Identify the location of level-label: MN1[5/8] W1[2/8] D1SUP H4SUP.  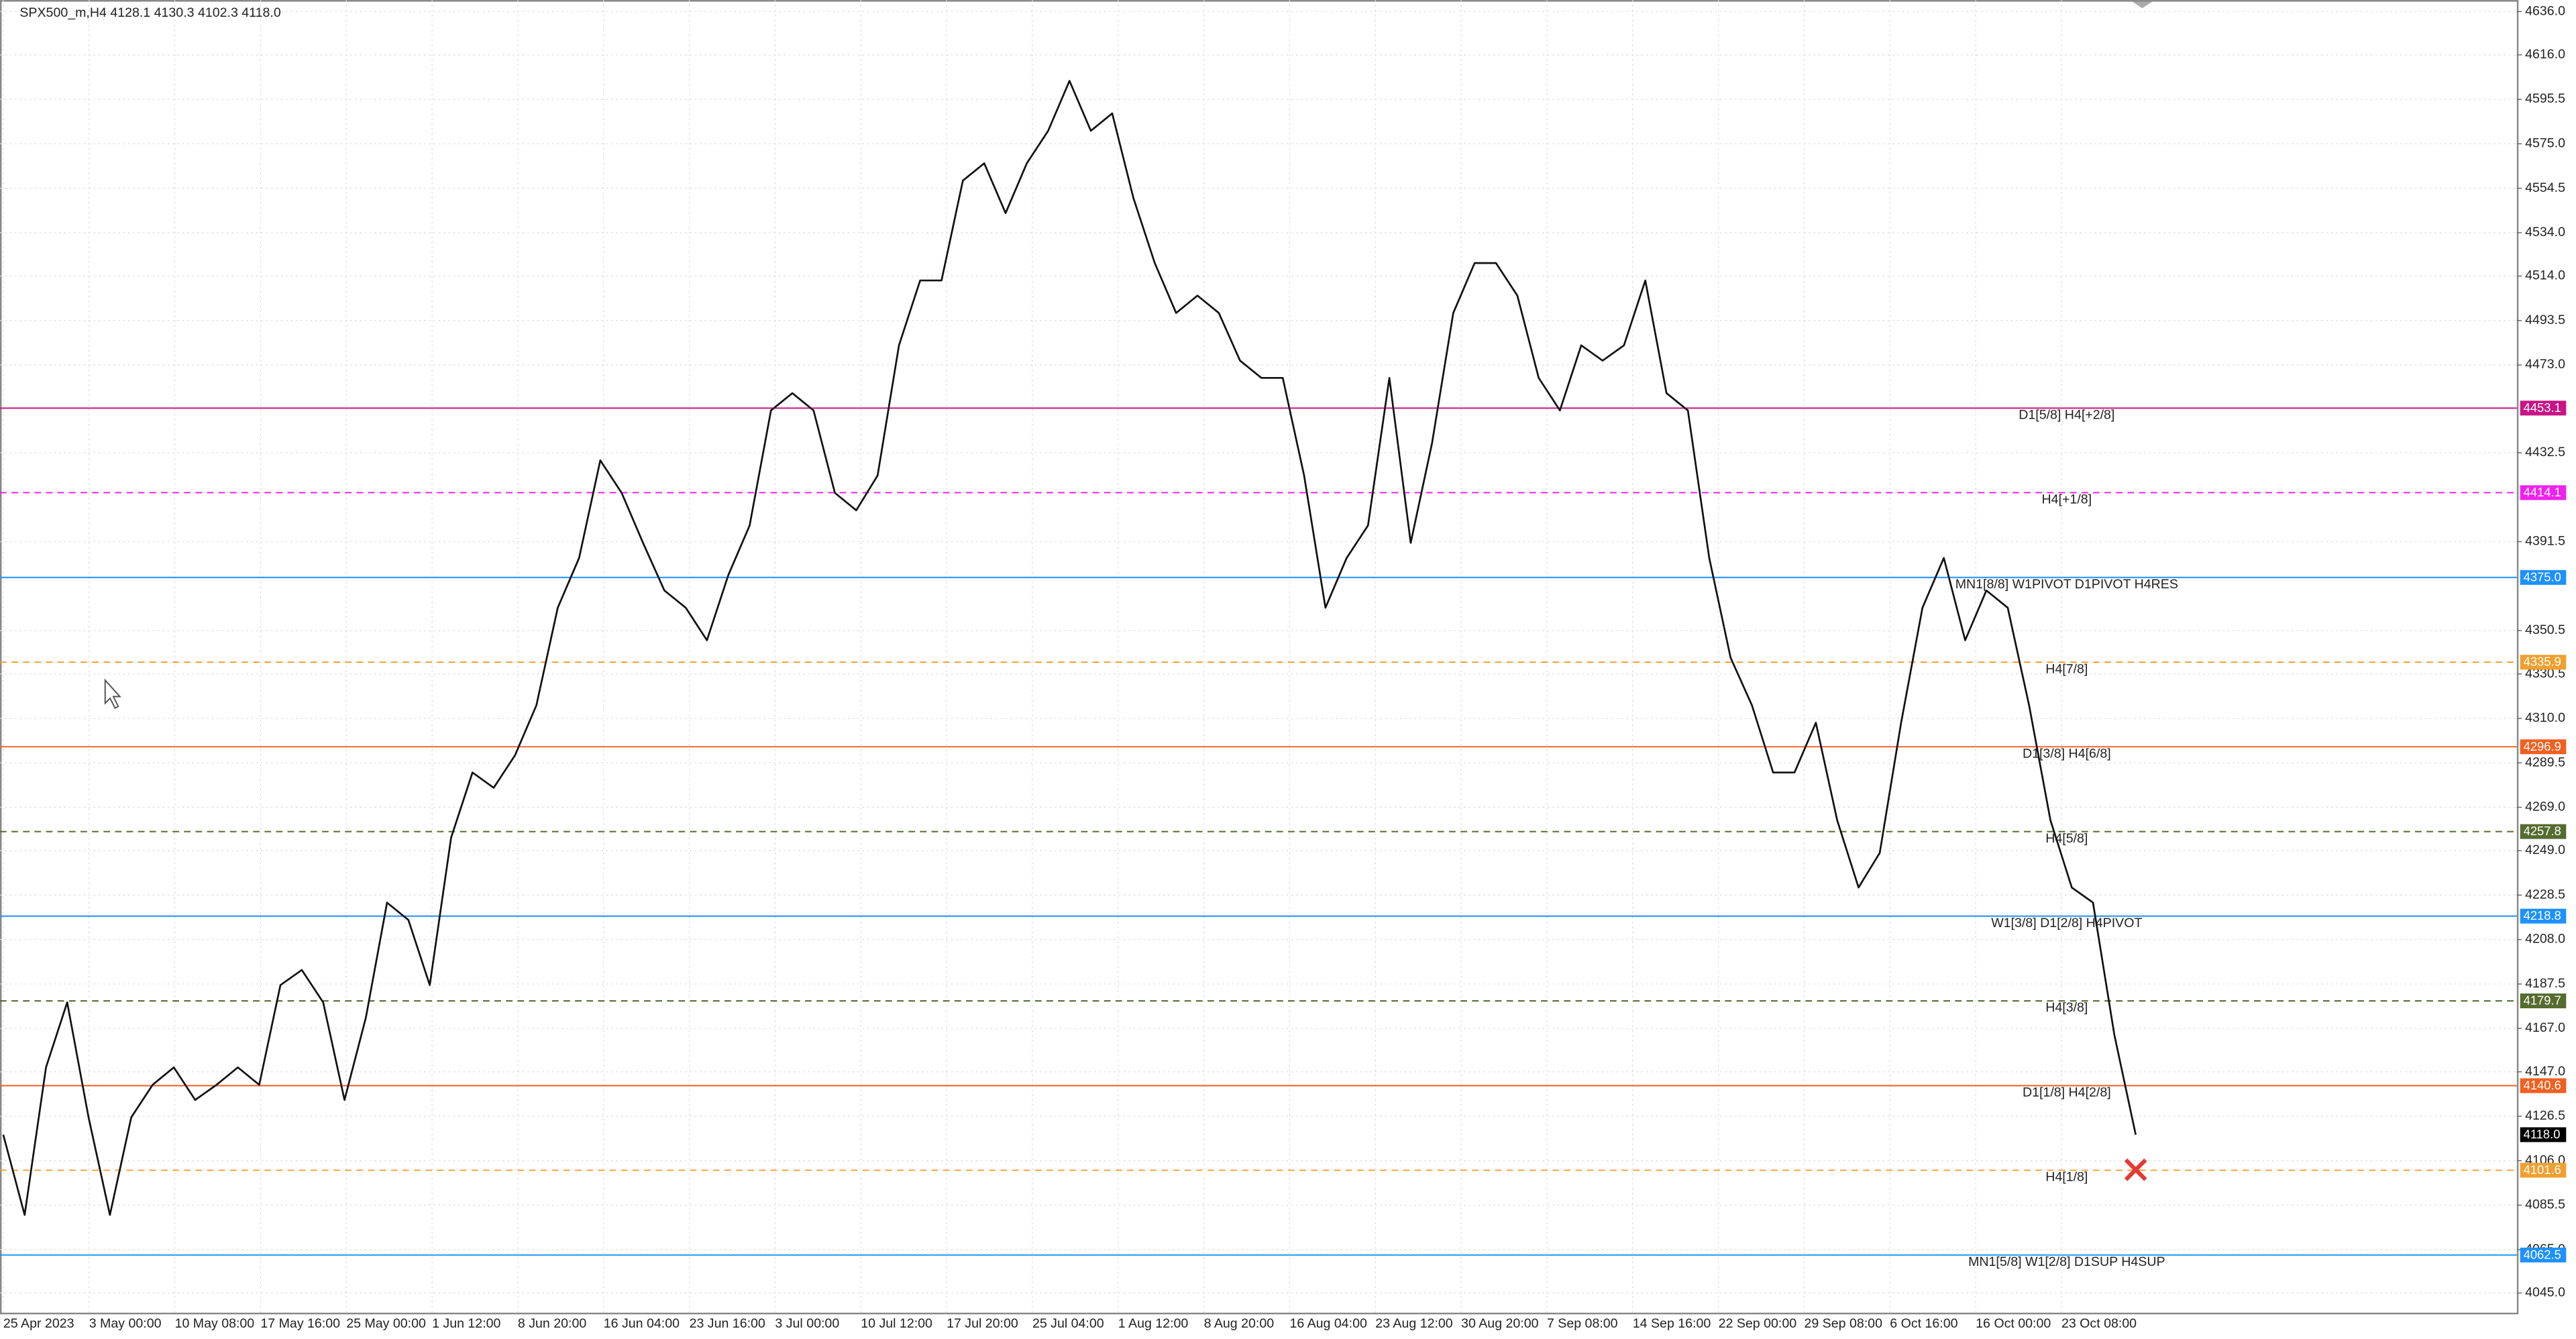
(2066, 1261).